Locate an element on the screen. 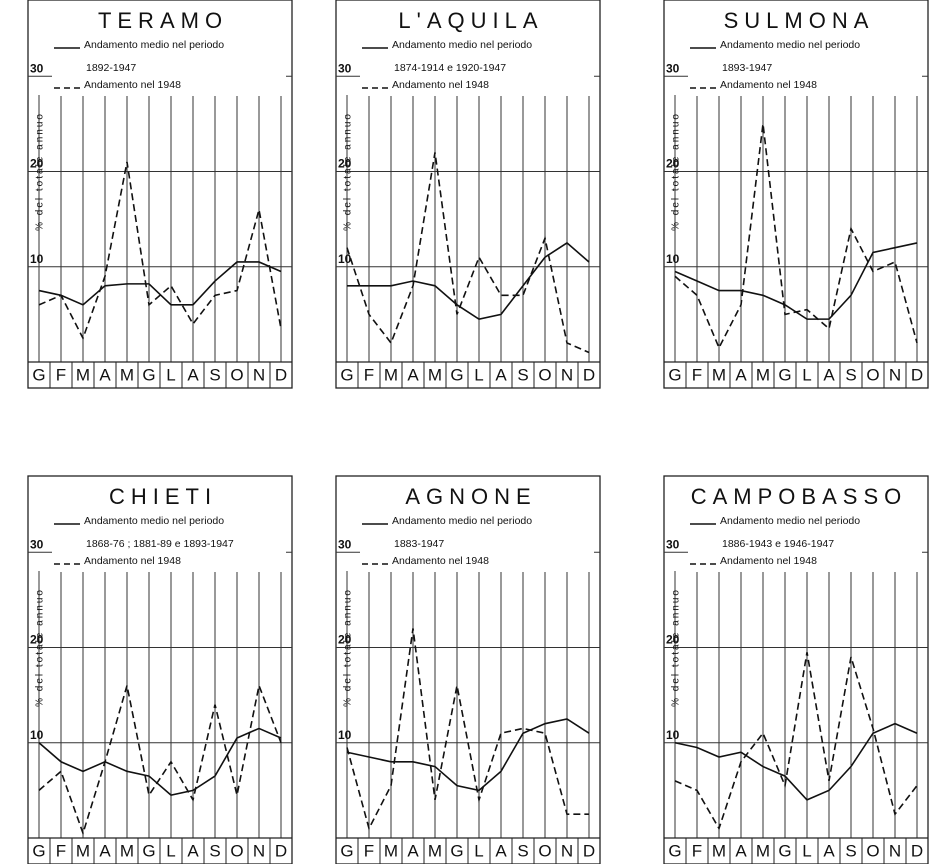  chart-title: SULMONA is located at coordinates (799, 20).